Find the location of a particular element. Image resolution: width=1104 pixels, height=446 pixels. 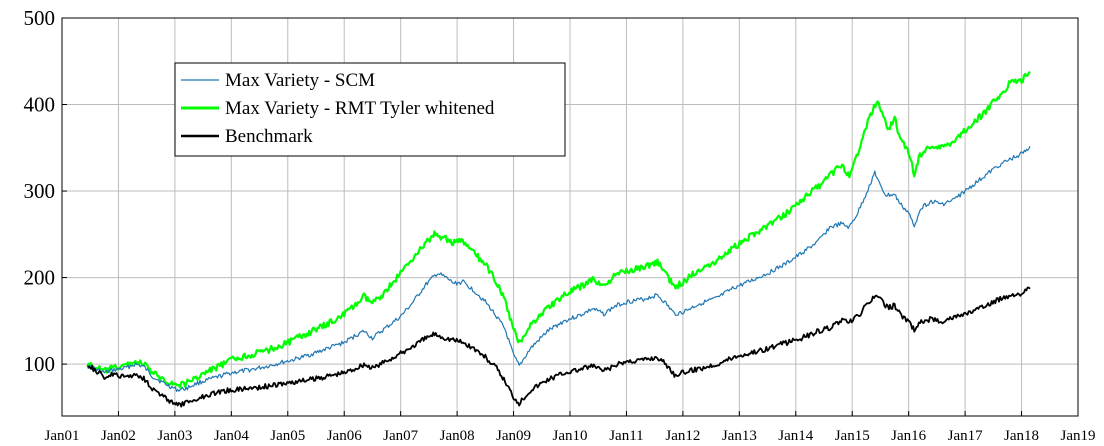

x-tick-label: Jan15 is located at coordinates (852, 436).